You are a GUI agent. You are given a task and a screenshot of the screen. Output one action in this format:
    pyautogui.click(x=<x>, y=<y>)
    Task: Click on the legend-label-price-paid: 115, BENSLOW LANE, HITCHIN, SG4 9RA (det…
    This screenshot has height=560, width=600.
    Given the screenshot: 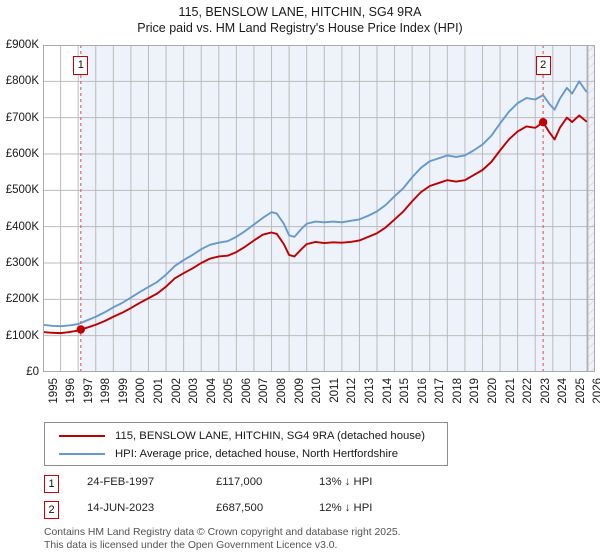 What is the action you would take?
    pyautogui.click(x=270, y=436)
    